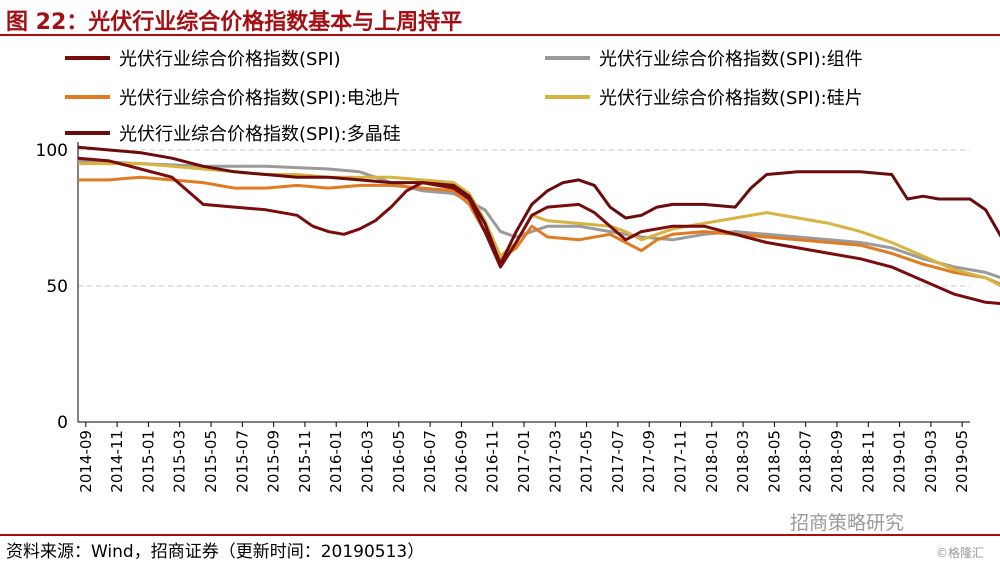  What do you see at coordinates (117, 461) in the screenshot?
I see `x-tick-label-1: 2014-11` at bounding box center [117, 461].